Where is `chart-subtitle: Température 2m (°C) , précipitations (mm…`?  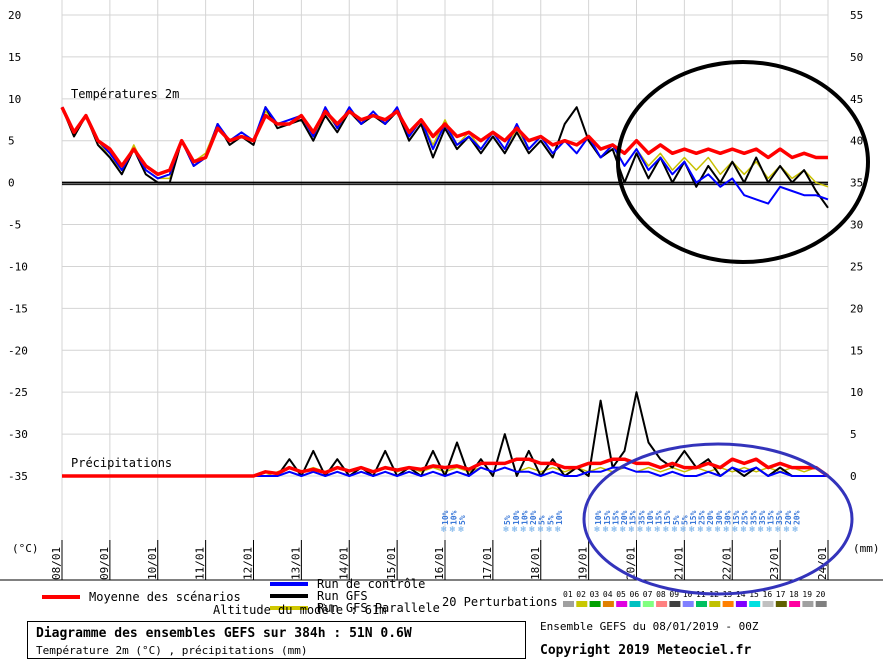
chart-subtitle: Température 2m (°C) , précipitations (mm… is located at coordinates (172, 650).